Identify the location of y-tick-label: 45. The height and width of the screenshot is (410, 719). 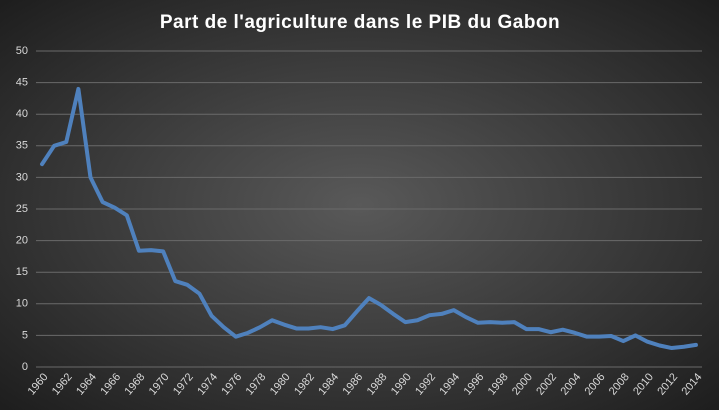
(22, 83).